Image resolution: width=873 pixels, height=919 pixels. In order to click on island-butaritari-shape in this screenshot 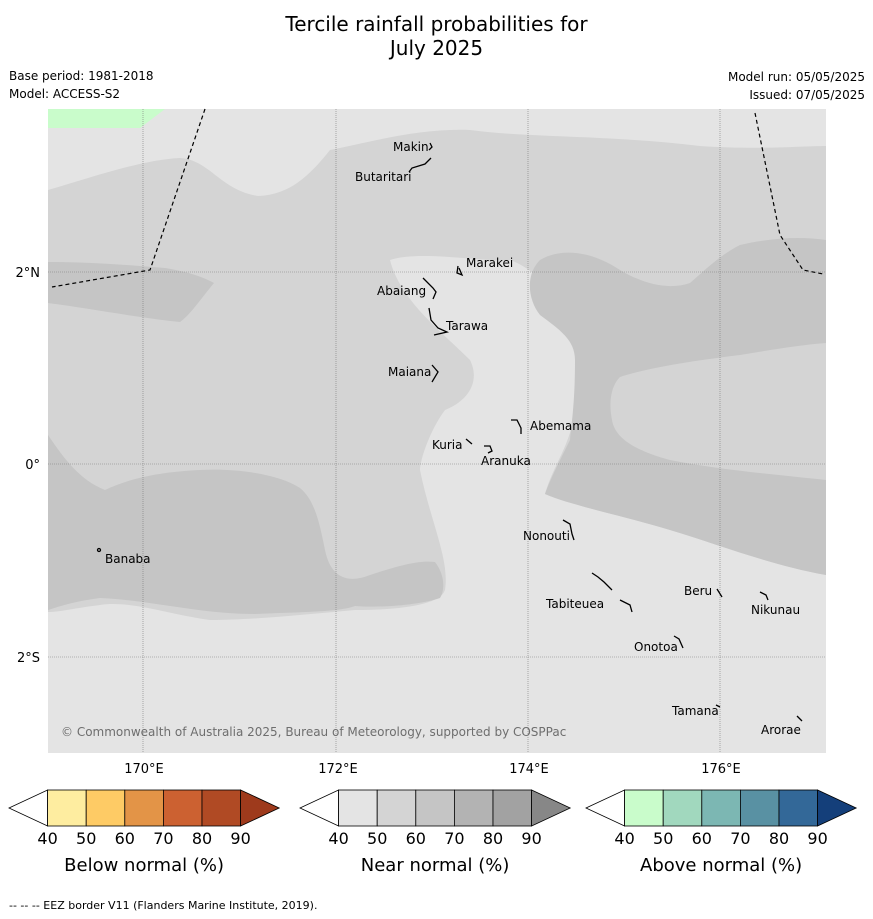, I will do `click(420, 165)`.